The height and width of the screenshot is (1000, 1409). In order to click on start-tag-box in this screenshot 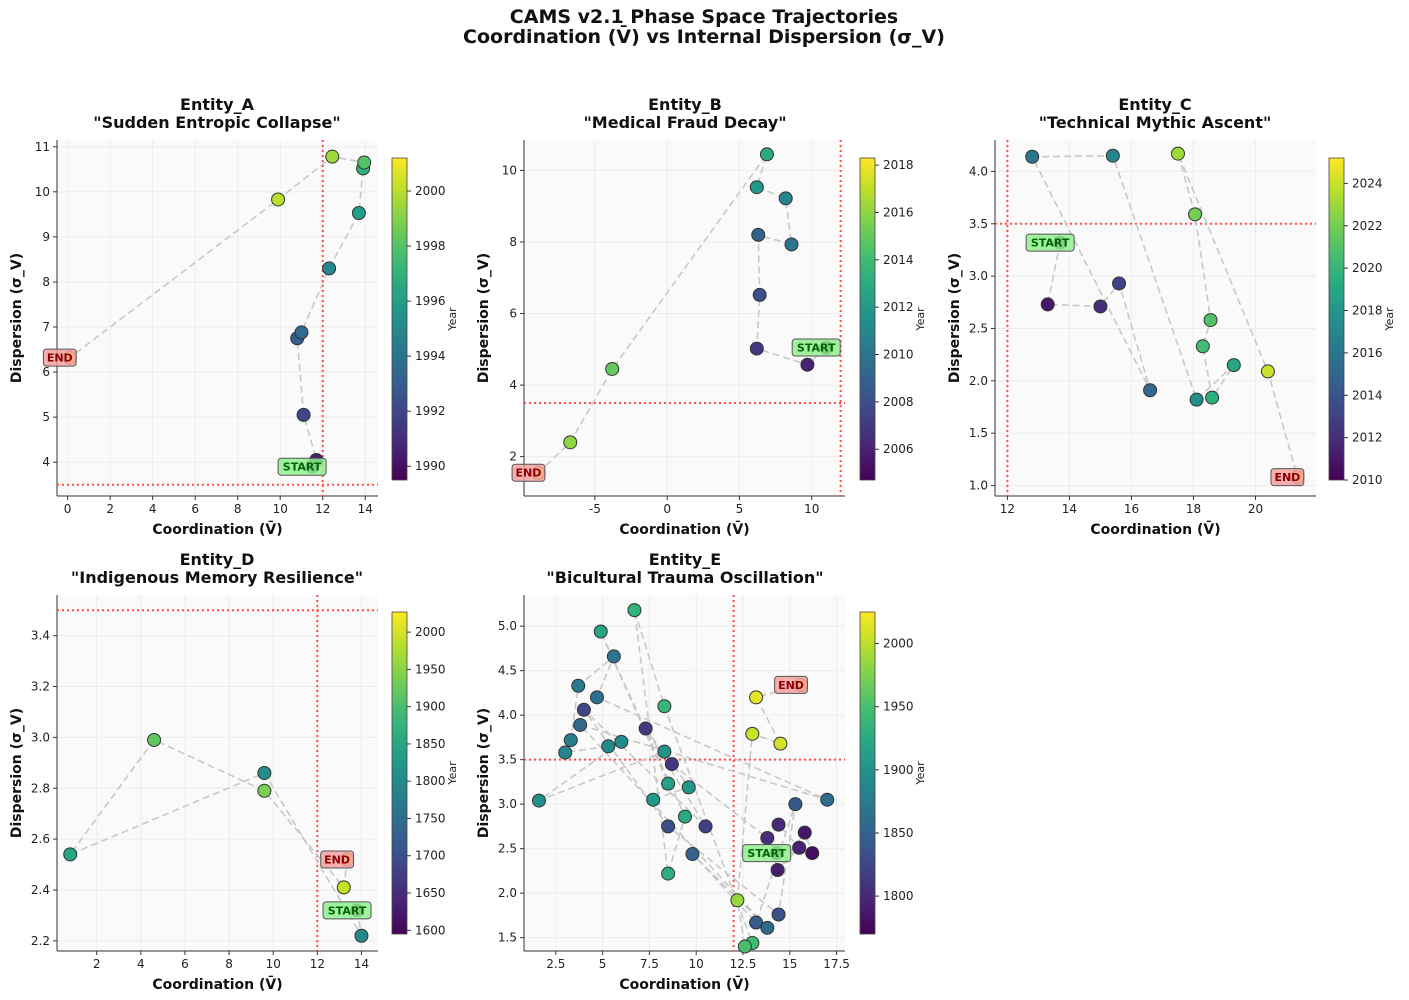, I will do `click(302, 466)`.